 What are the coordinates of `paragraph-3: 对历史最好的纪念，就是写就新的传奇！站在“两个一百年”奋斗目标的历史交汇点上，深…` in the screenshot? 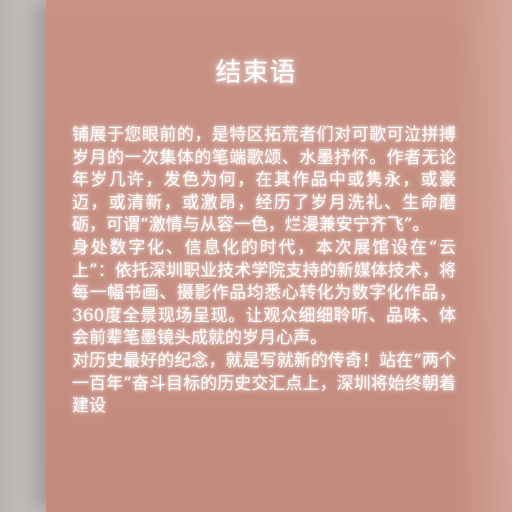 It's located at (264, 383).